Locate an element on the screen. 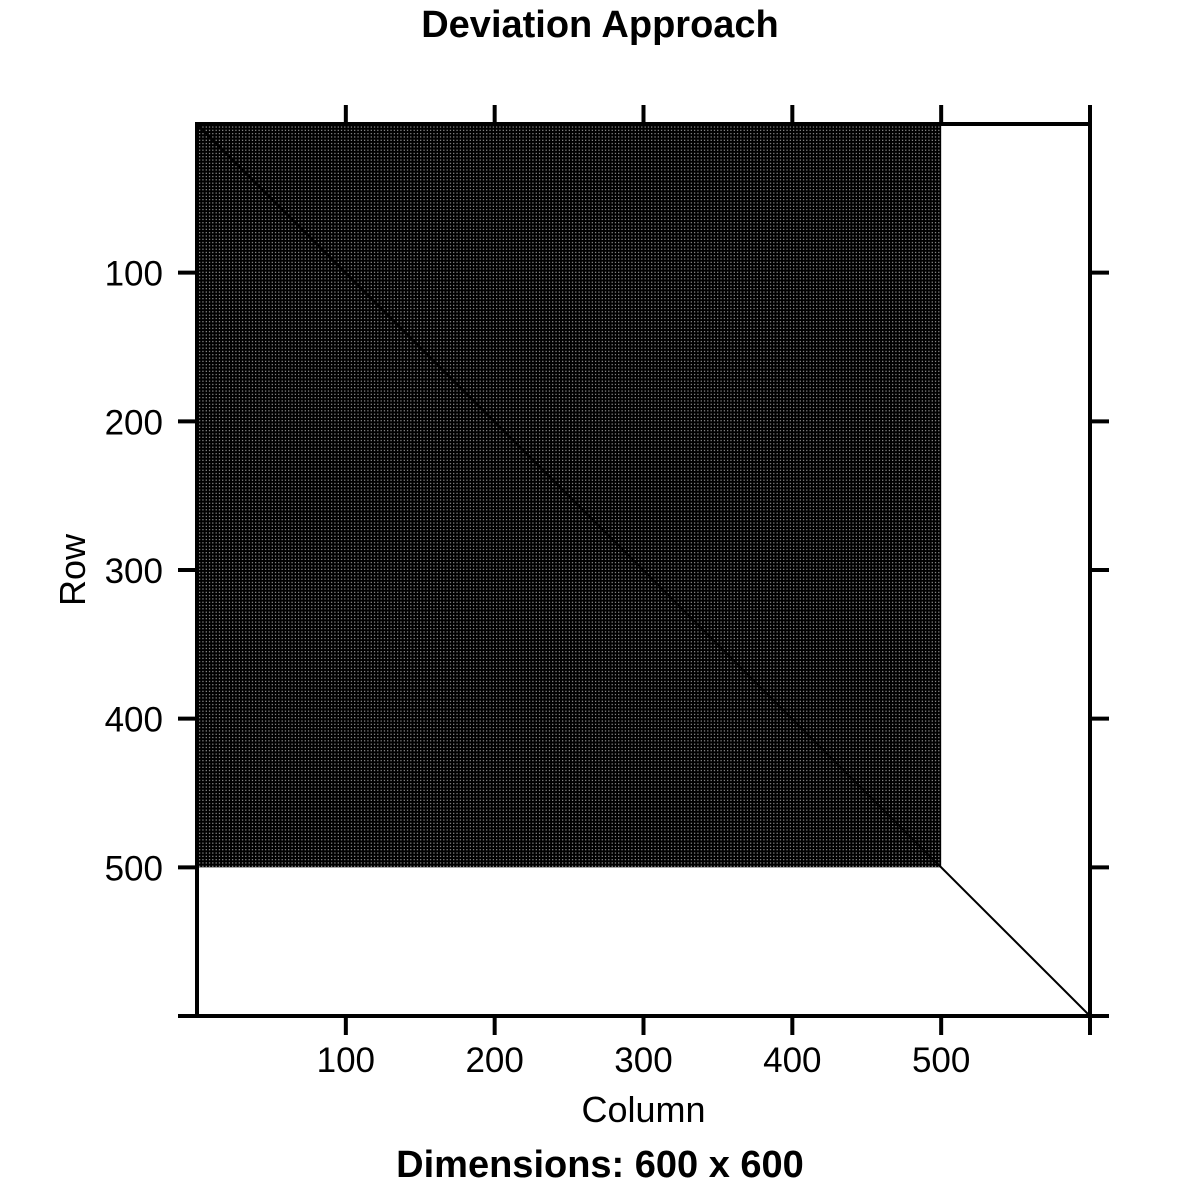 This screenshot has height=1200, width=1200. x-axis-title: Column is located at coordinates (643, 1109).